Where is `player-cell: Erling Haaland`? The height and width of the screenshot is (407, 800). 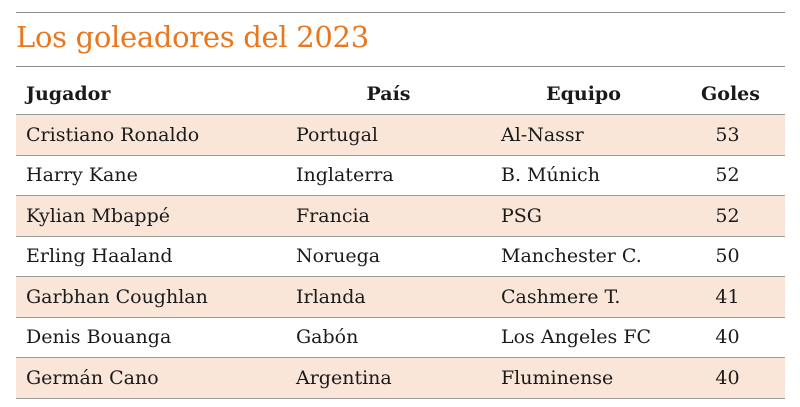 player-cell: Erling Haaland is located at coordinates (151, 256).